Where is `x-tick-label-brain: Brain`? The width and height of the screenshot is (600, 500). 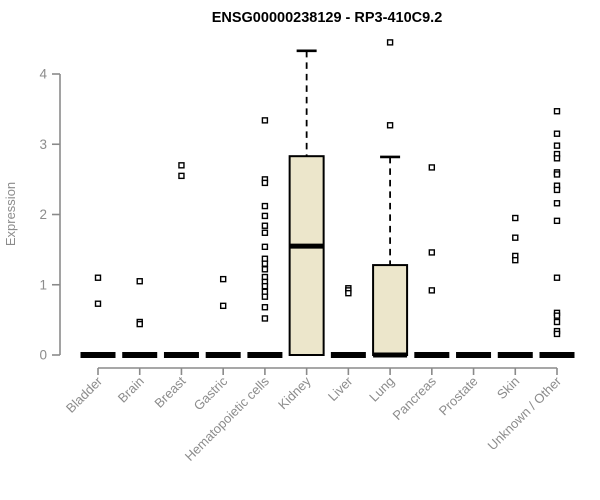 x-tick-label-brain: Brain is located at coordinates (131, 390).